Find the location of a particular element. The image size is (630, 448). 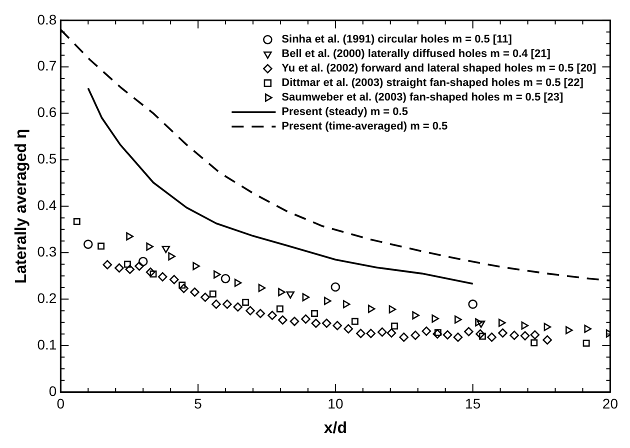

legend-label: Present (steady) m = 0.5 is located at coordinates (345, 112).